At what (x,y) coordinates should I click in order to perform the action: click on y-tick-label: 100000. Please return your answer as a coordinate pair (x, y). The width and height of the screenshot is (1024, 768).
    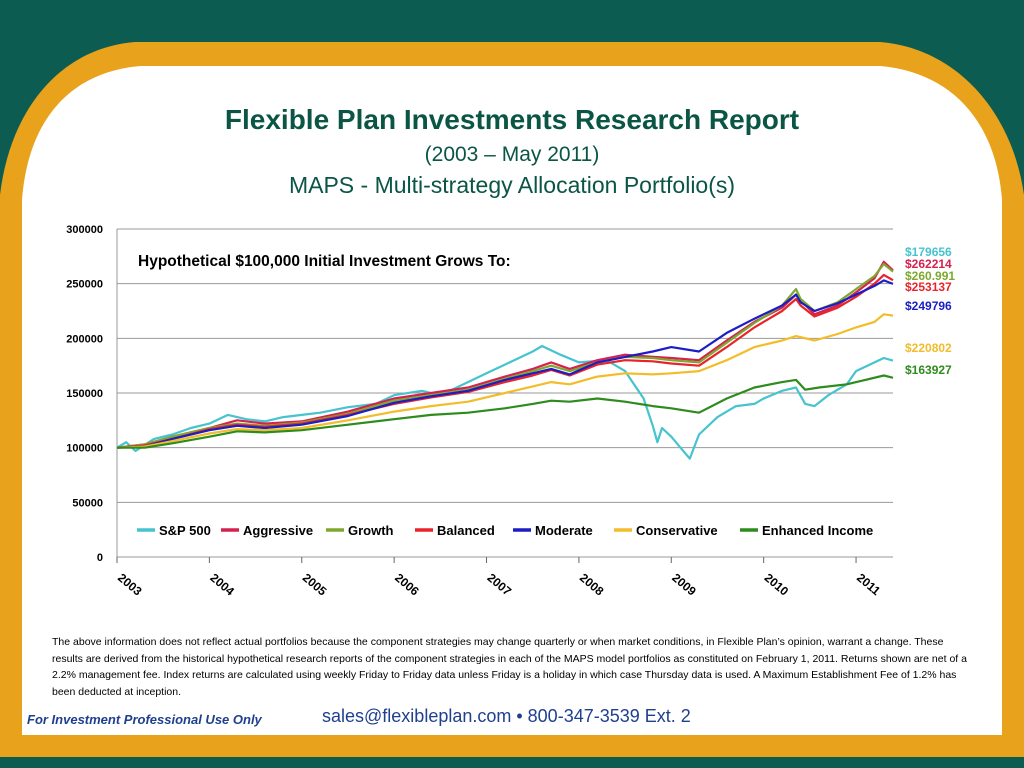
    Looking at the image, I should click on (84, 449).